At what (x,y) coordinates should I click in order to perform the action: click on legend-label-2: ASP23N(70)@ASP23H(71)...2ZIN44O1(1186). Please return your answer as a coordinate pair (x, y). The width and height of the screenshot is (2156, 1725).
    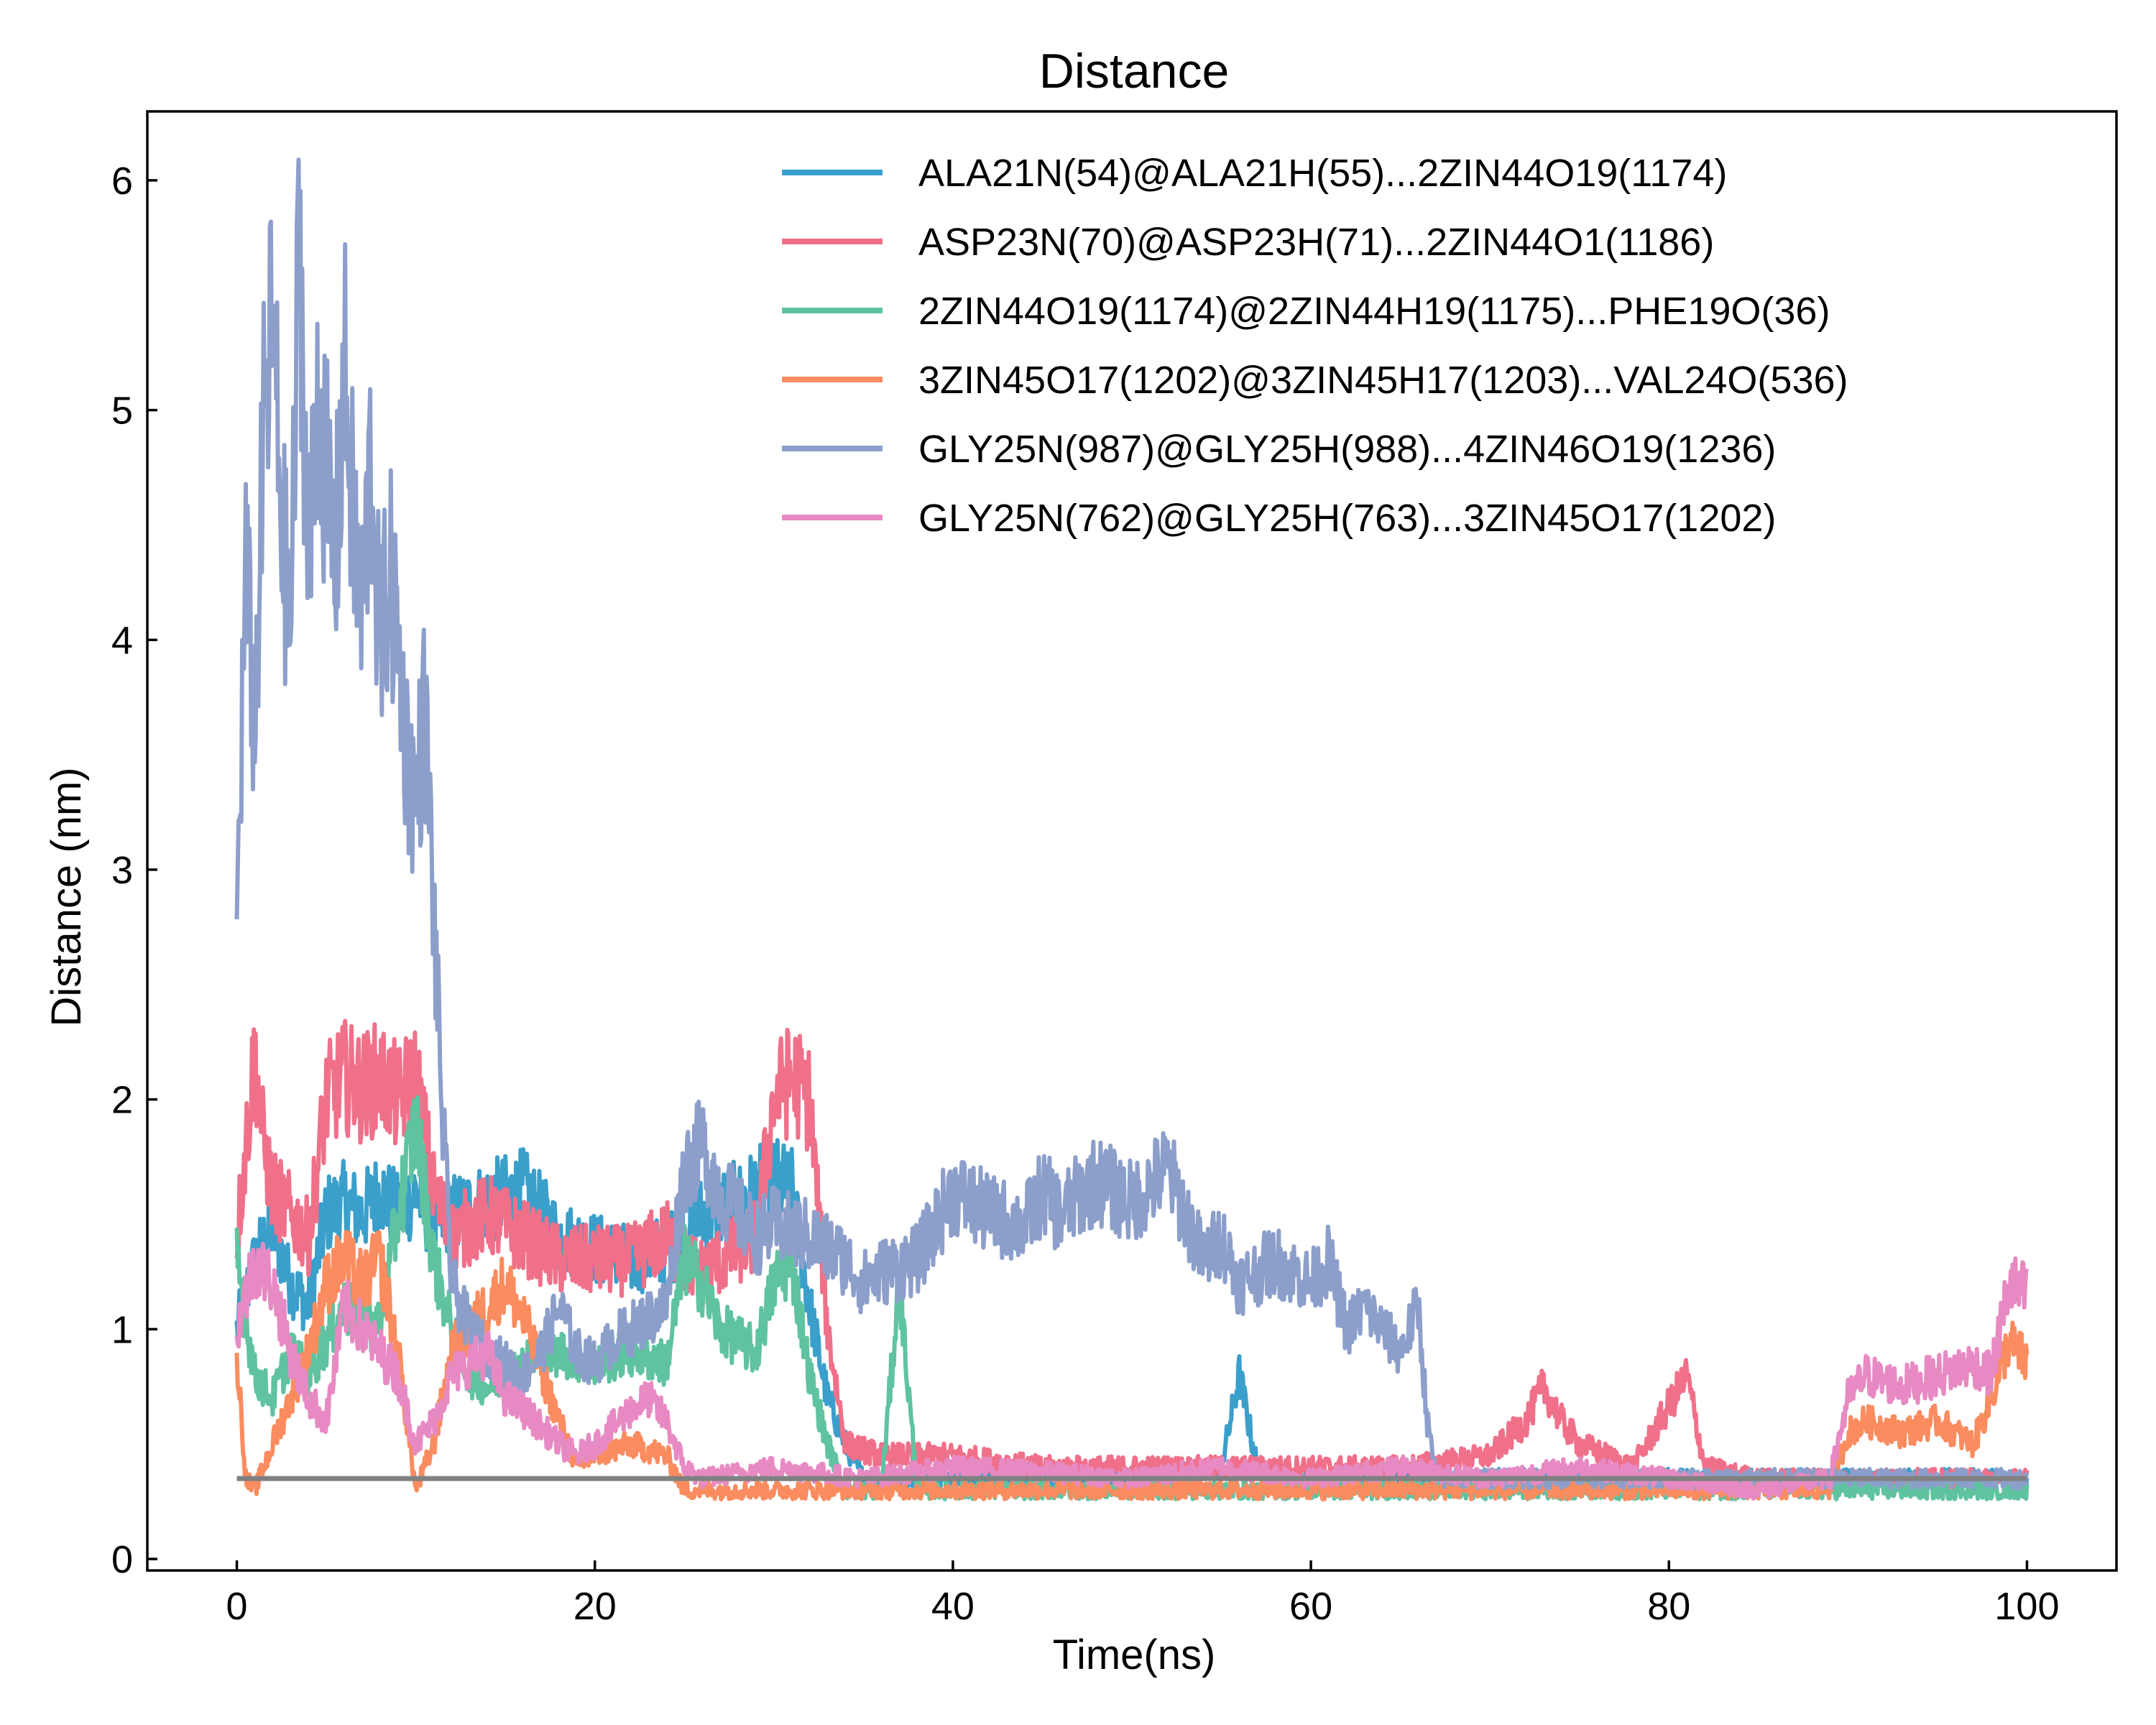
    Looking at the image, I should click on (1316, 242).